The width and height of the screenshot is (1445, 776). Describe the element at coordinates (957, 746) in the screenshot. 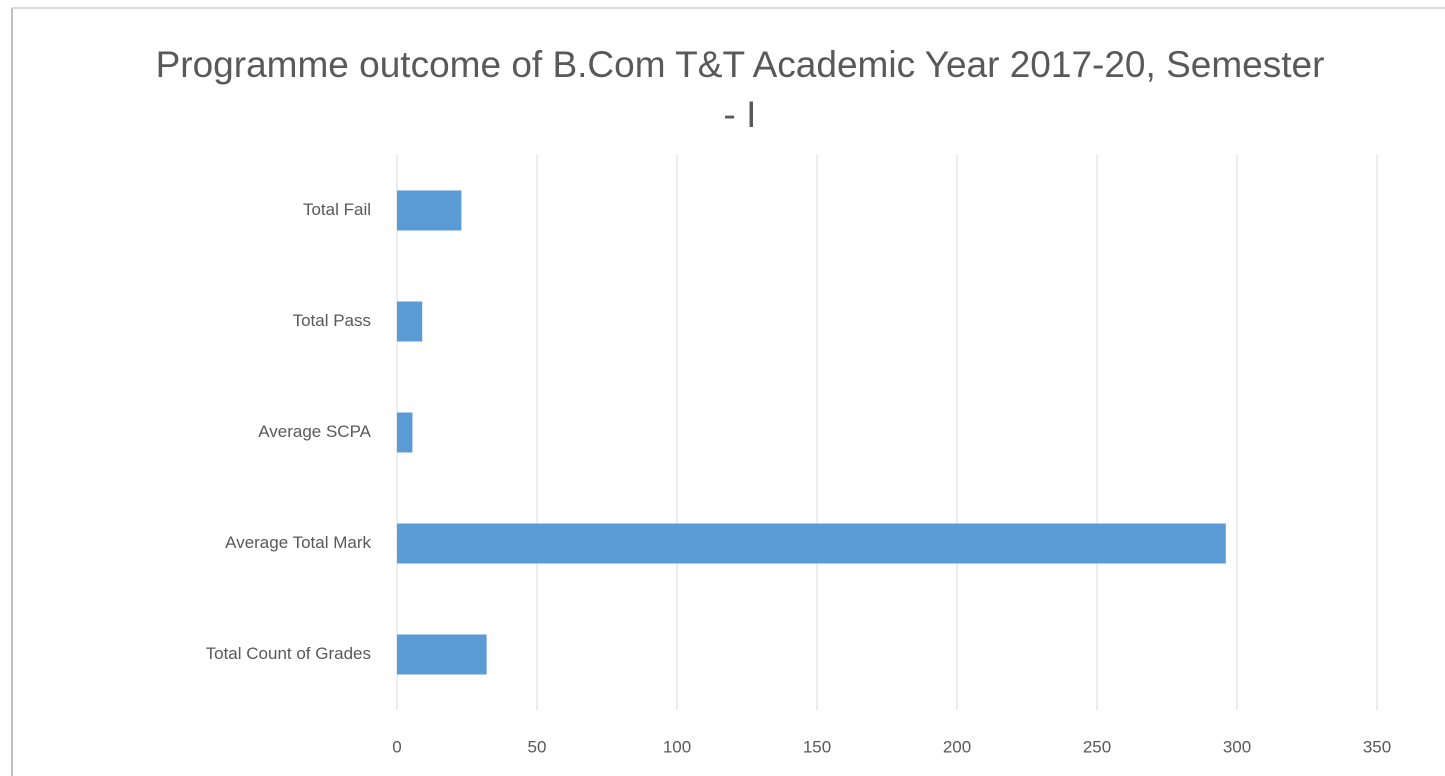

I see `x-tick-label: 200` at that location.